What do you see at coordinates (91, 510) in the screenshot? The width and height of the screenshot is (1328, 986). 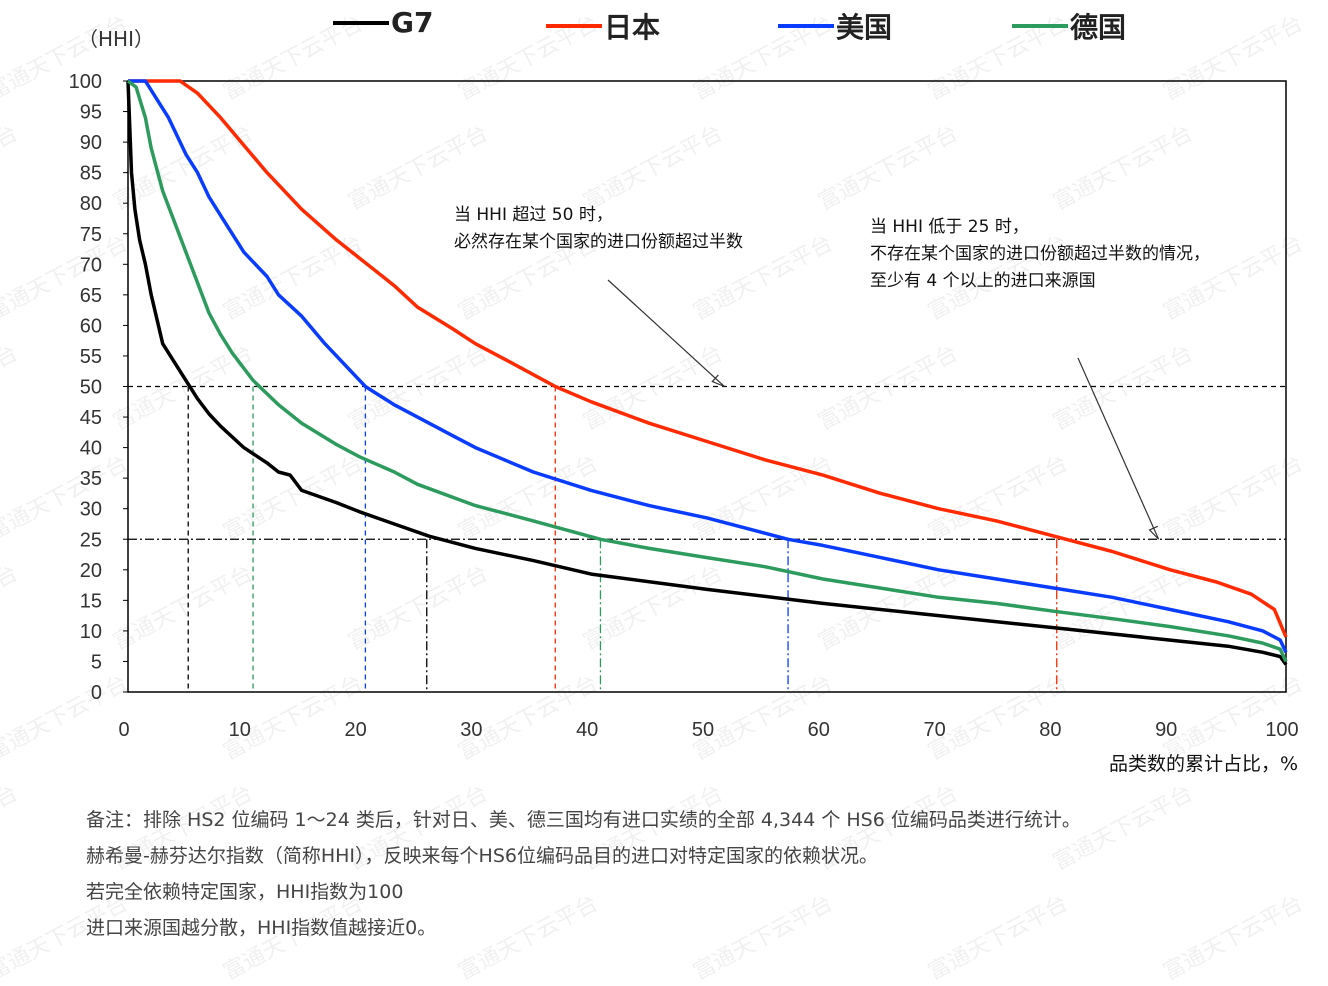 I see `y-tick-label: 30` at bounding box center [91, 510].